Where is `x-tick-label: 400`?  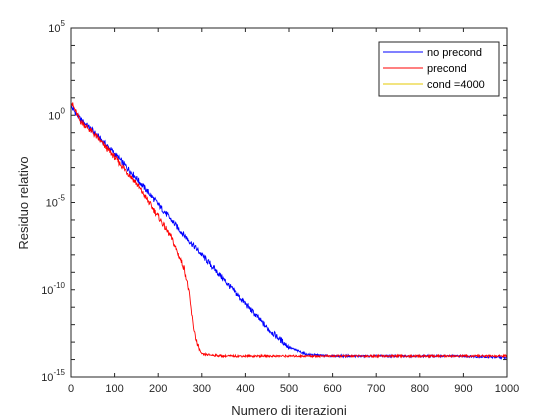
x-tick-label: 400 is located at coordinates (245, 389).